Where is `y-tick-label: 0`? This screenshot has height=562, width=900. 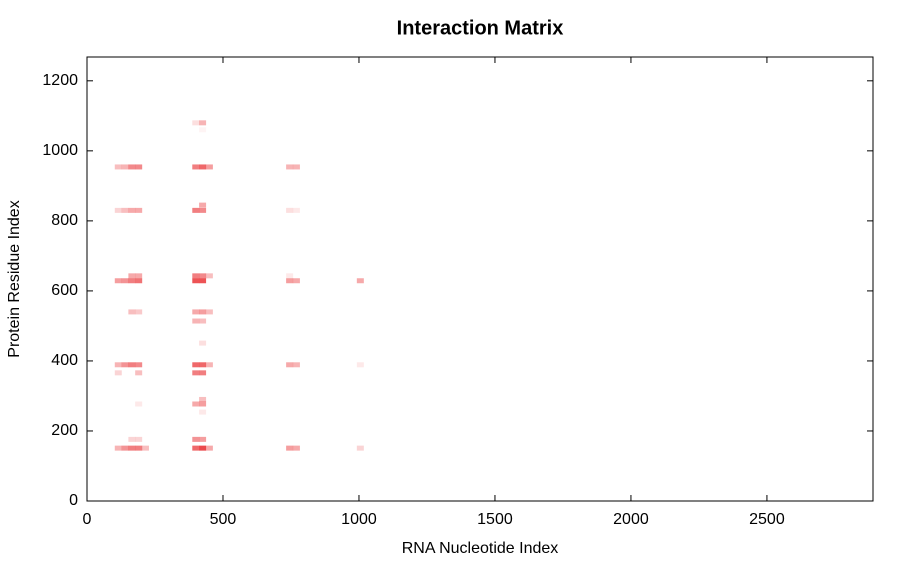
y-tick-label: 0 is located at coordinates (73, 500).